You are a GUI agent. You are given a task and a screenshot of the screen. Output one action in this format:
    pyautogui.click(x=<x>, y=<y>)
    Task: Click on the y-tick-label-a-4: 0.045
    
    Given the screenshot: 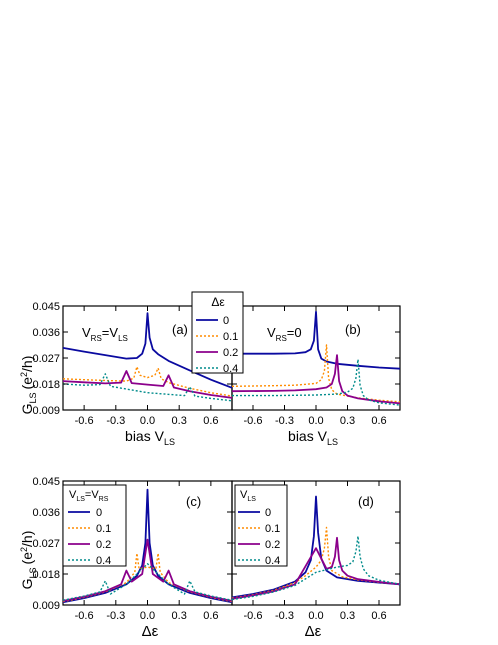 What is the action you would take?
    pyautogui.click(x=46, y=307)
    